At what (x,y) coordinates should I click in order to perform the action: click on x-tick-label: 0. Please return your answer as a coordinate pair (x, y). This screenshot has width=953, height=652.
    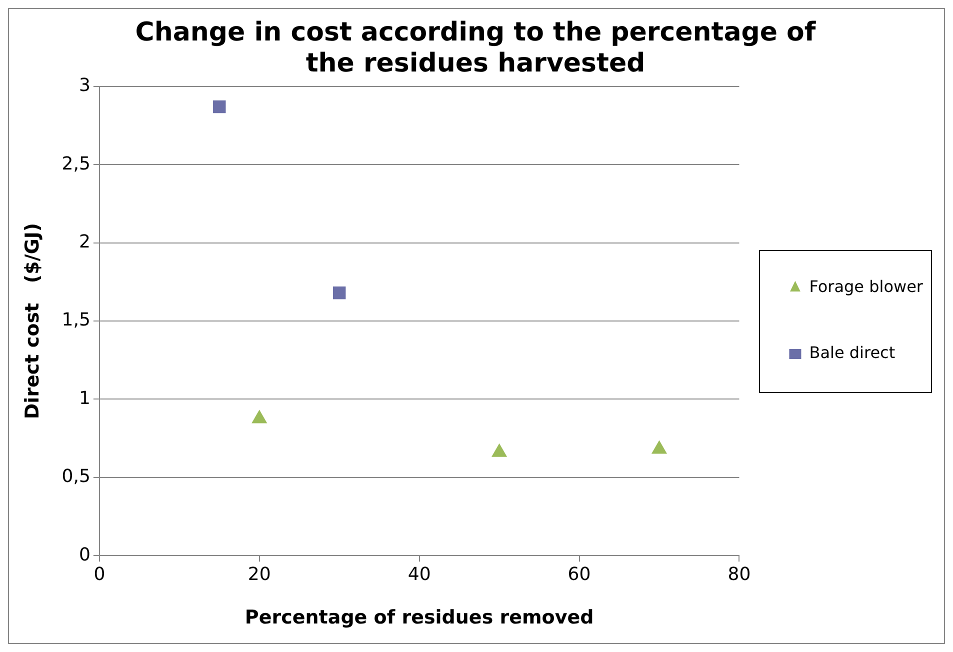
    Looking at the image, I should click on (100, 575).